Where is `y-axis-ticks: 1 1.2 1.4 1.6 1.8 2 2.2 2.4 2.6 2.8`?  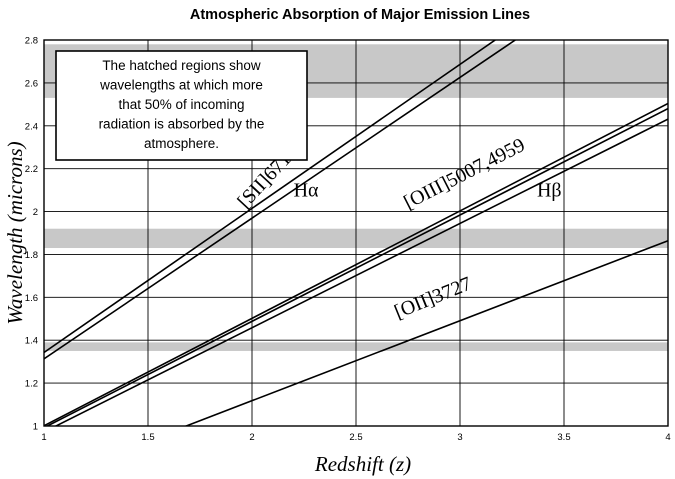 y-axis-ticks: 1 1.2 1.4 1.6 1.8 2 2.2 2.4 2.6 2.8 is located at coordinates (31, 234).